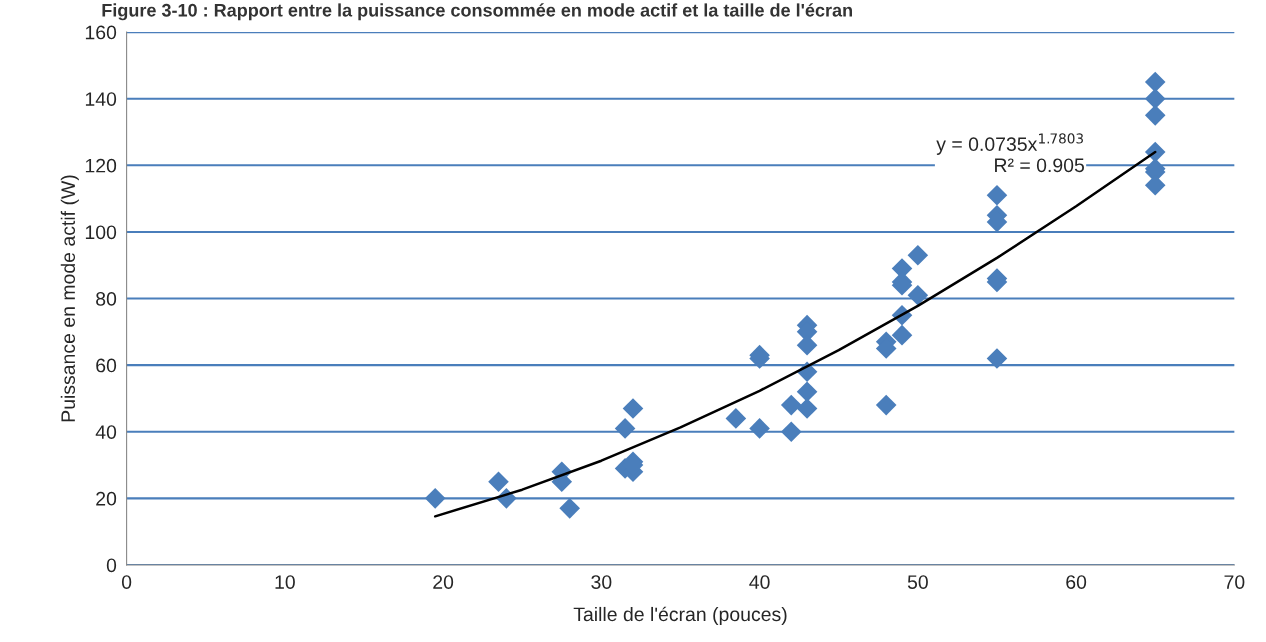 This screenshot has height=642, width=1266. Describe the element at coordinates (106, 299) in the screenshot. I see `y-tick-label: 80` at that location.